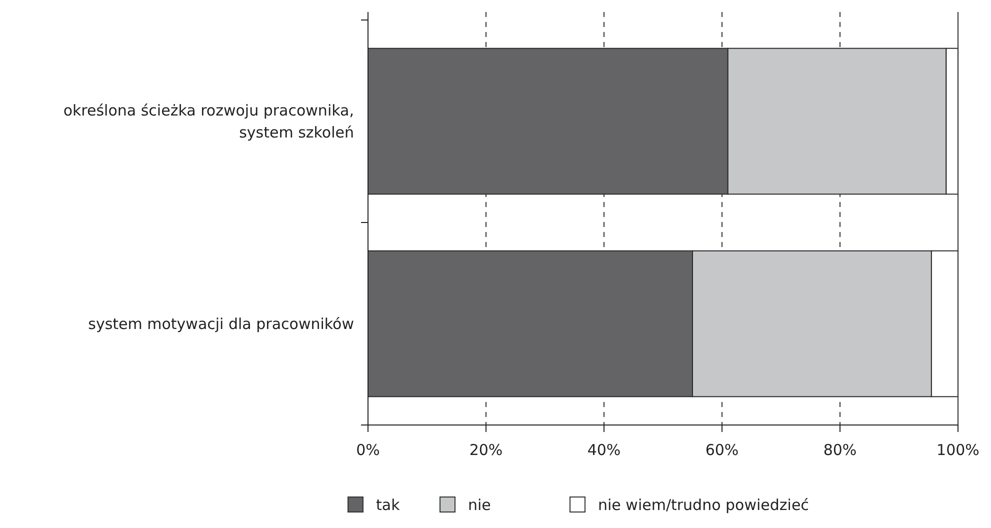 This screenshot has width=991, height=528. Describe the element at coordinates (368, 450) in the screenshot. I see `x-tick-label: 0%` at that location.